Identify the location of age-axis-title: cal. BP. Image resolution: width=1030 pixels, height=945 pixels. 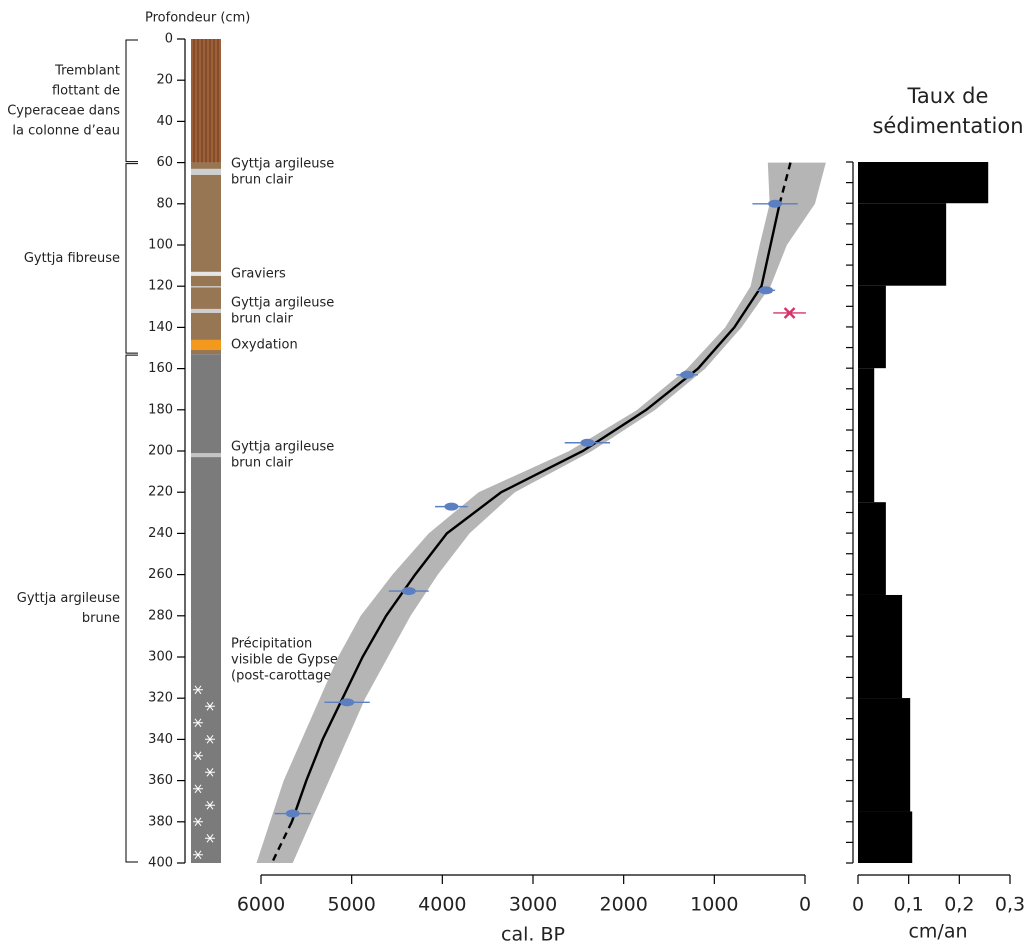
(533, 934).